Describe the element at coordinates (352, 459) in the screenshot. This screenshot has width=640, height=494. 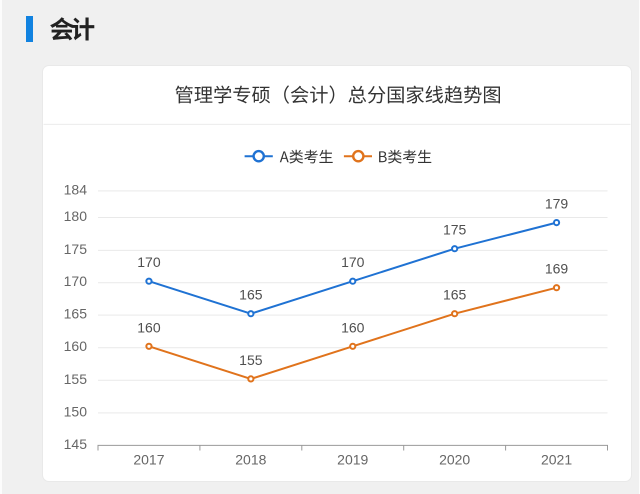
I see `svg-text: 2019` at that location.